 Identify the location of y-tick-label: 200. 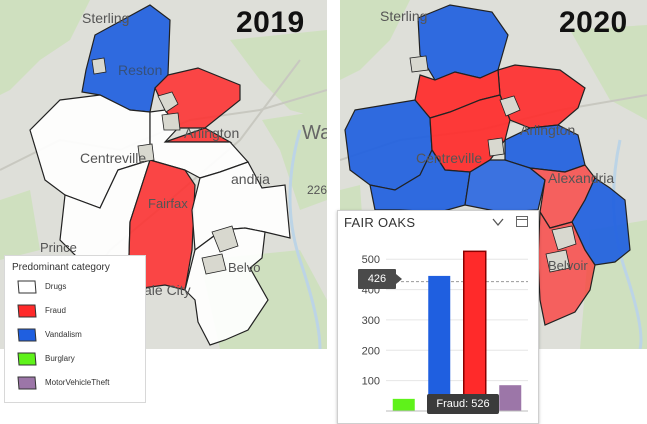
(371, 351).